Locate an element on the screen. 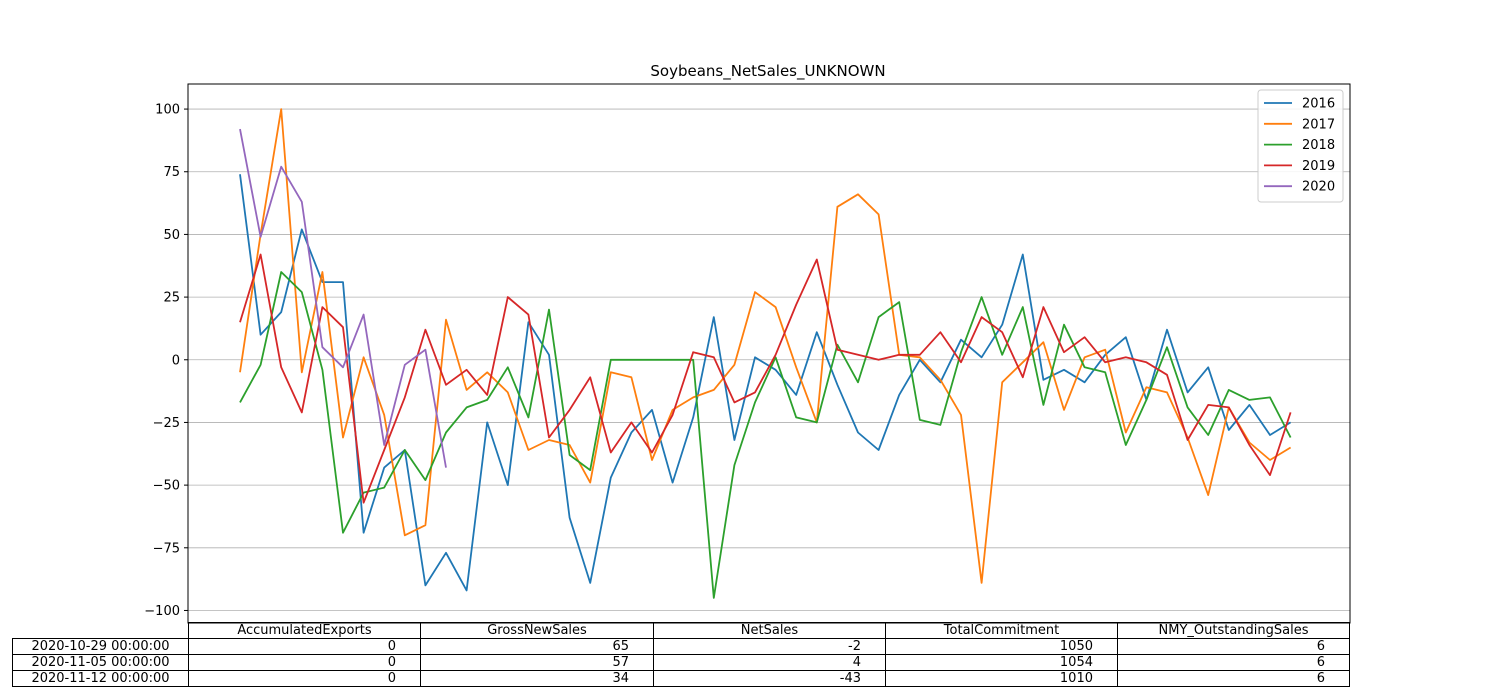 This screenshot has width=1500, height=700. table-row-label: 2020-10-29 00:00:00 is located at coordinates (100, 646).